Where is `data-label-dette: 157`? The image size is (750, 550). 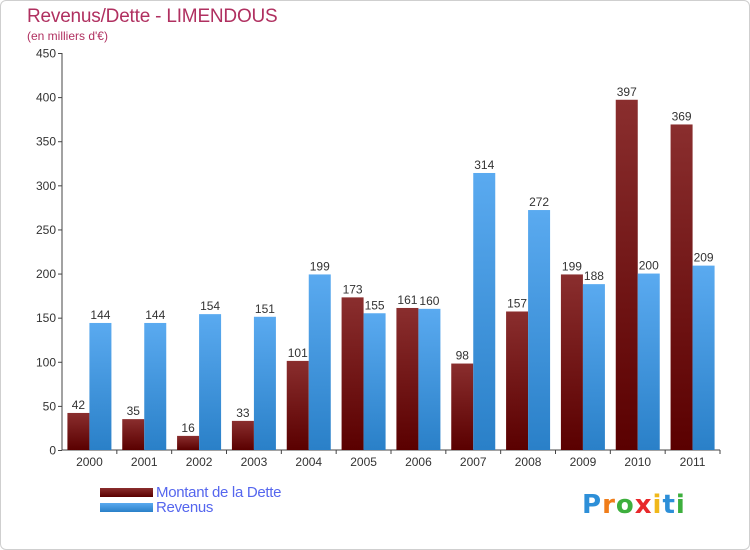 data-label-dette: 157 is located at coordinates (517, 303).